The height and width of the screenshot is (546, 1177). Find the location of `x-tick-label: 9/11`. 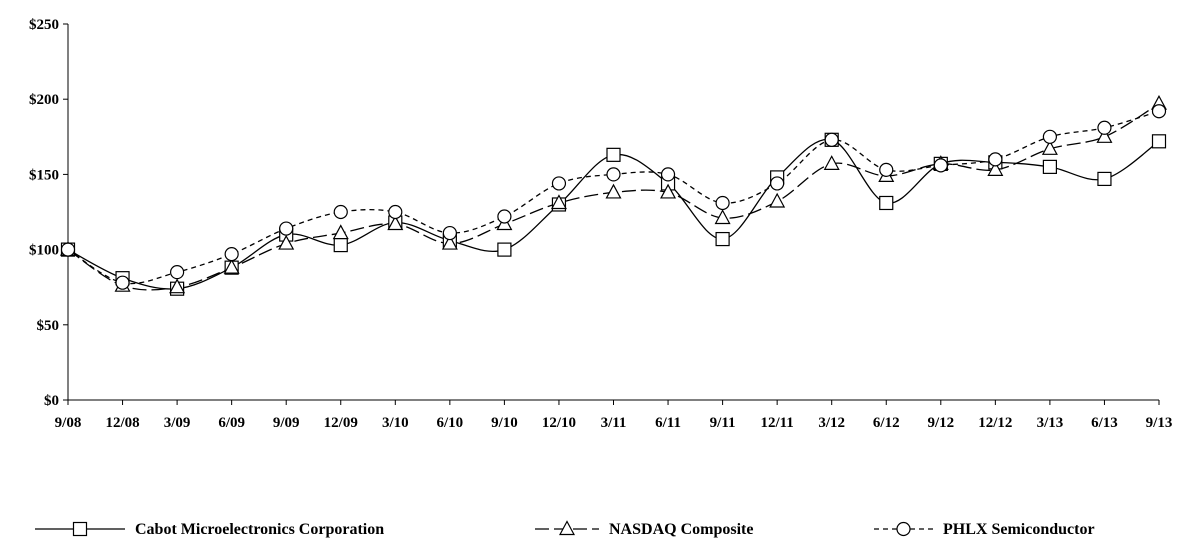

x-tick-label: 9/11 is located at coordinates (723, 423).